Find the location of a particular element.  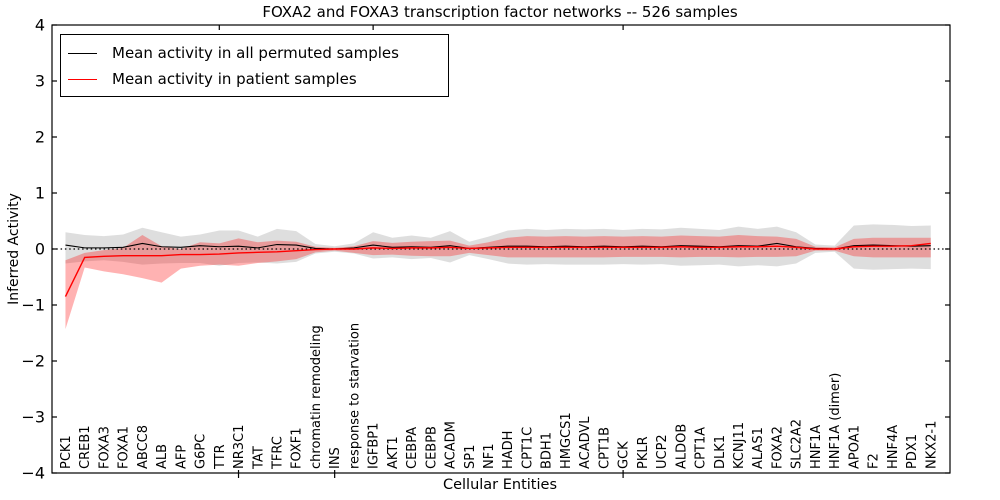

x-tick-label: KCNJ11 is located at coordinates (739, 445).